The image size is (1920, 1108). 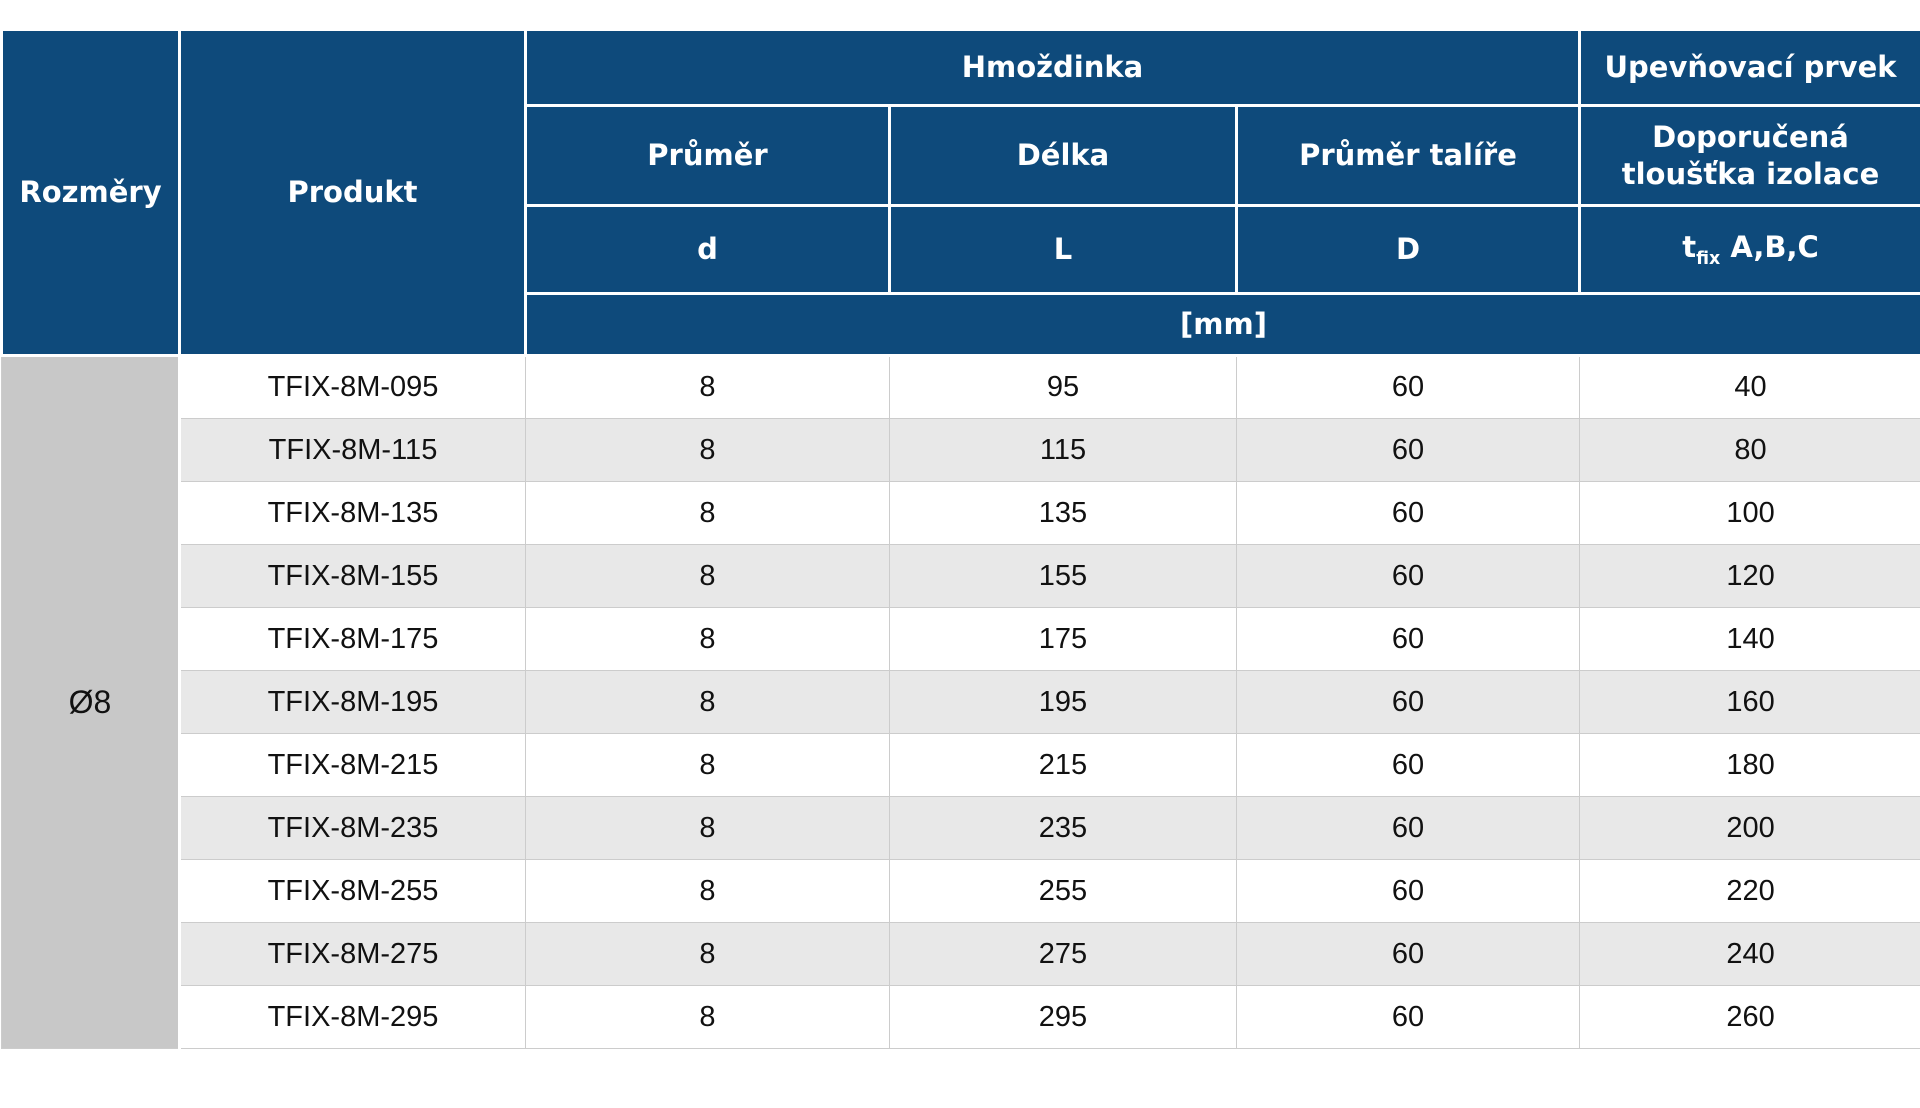 I want to click on cell-product: TFIX-8M-235, so click(x=353, y=828).